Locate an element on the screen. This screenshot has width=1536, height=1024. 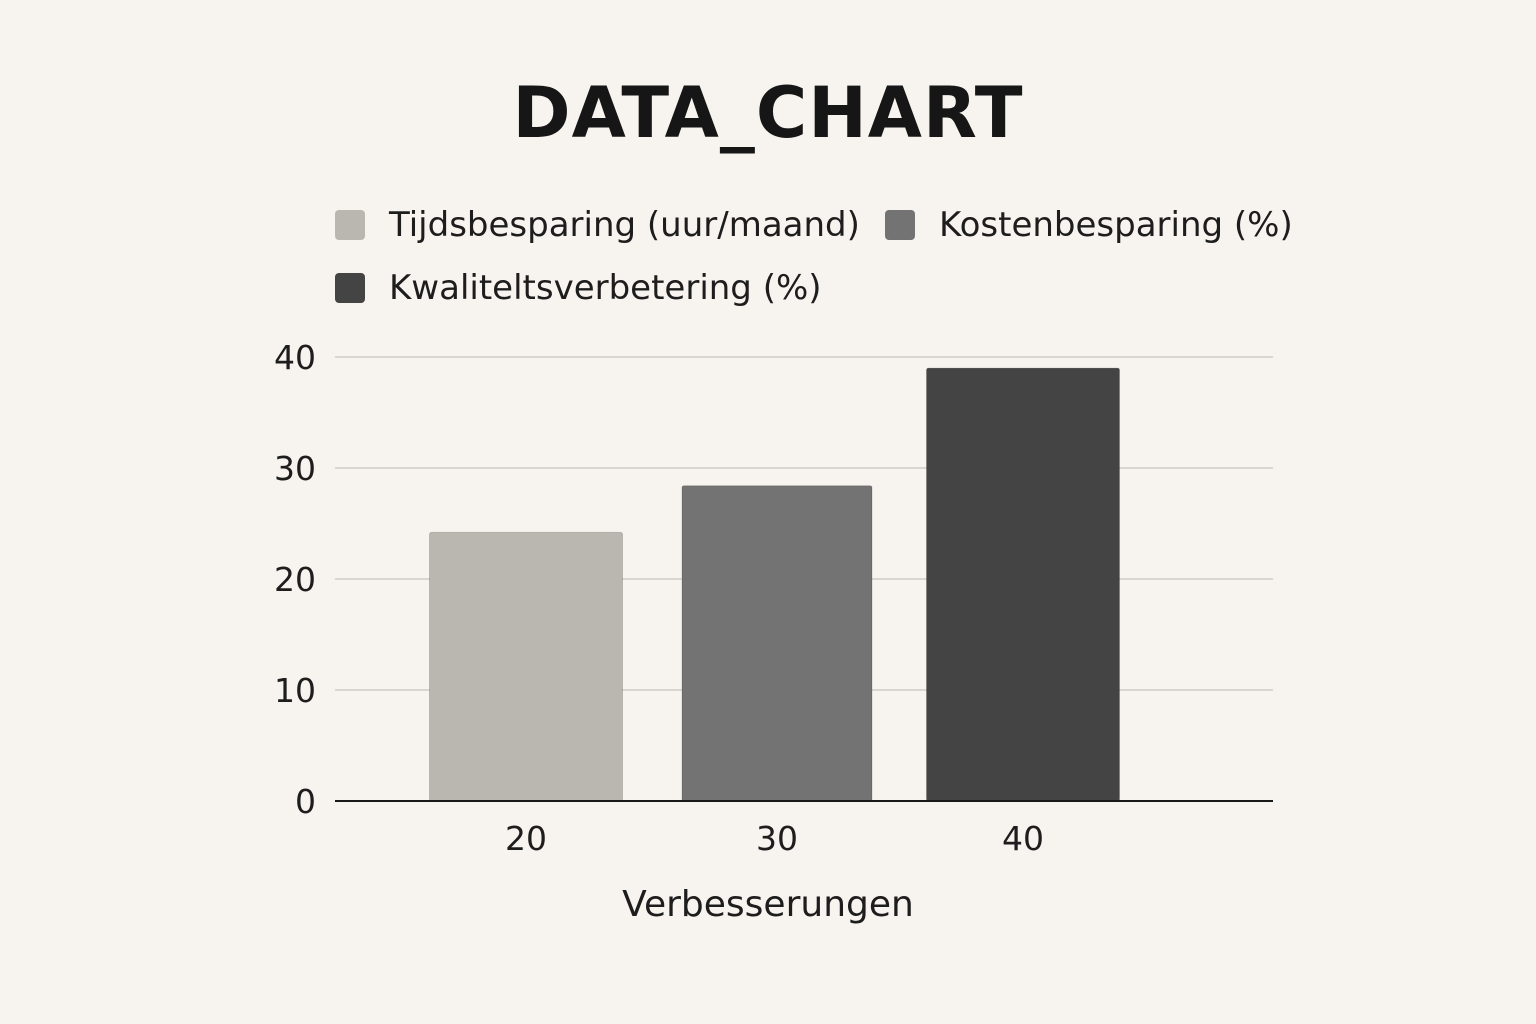
x-tick-label: 30 is located at coordinates (777, 838).